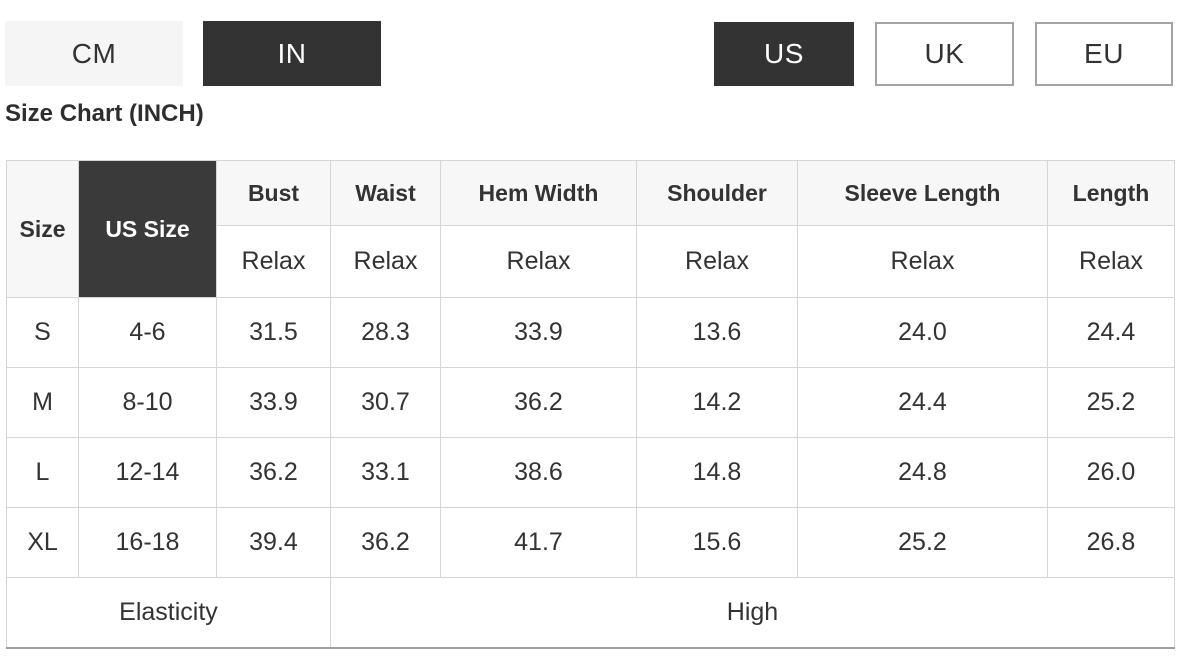  Describe the element at coordinates (717, 261) in the screenshot. I see `fit-label-shoulder: Relax` at that location.